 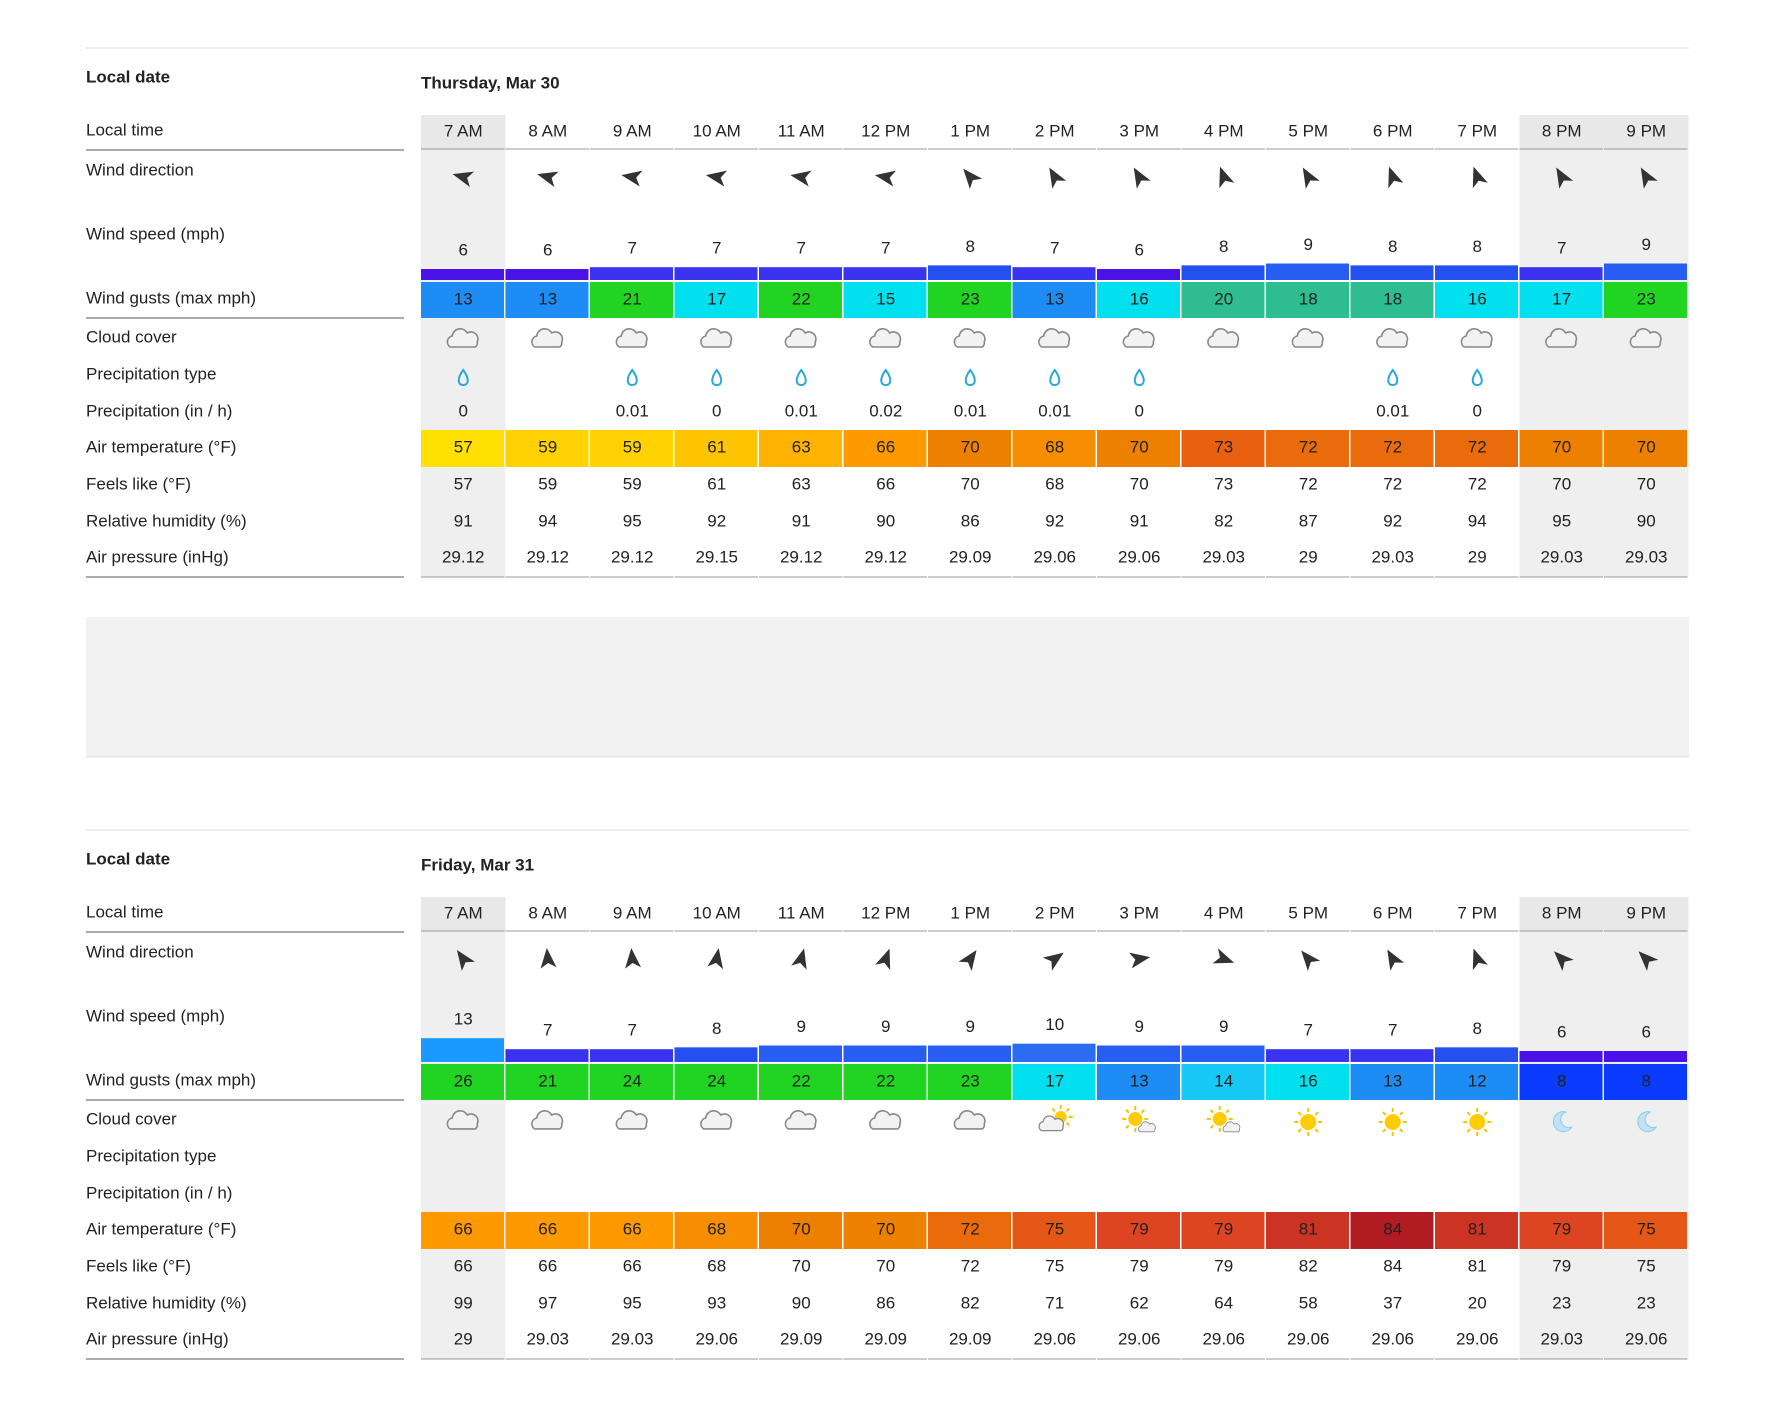 I want to click on sun, so click(x=1308, y=1121).